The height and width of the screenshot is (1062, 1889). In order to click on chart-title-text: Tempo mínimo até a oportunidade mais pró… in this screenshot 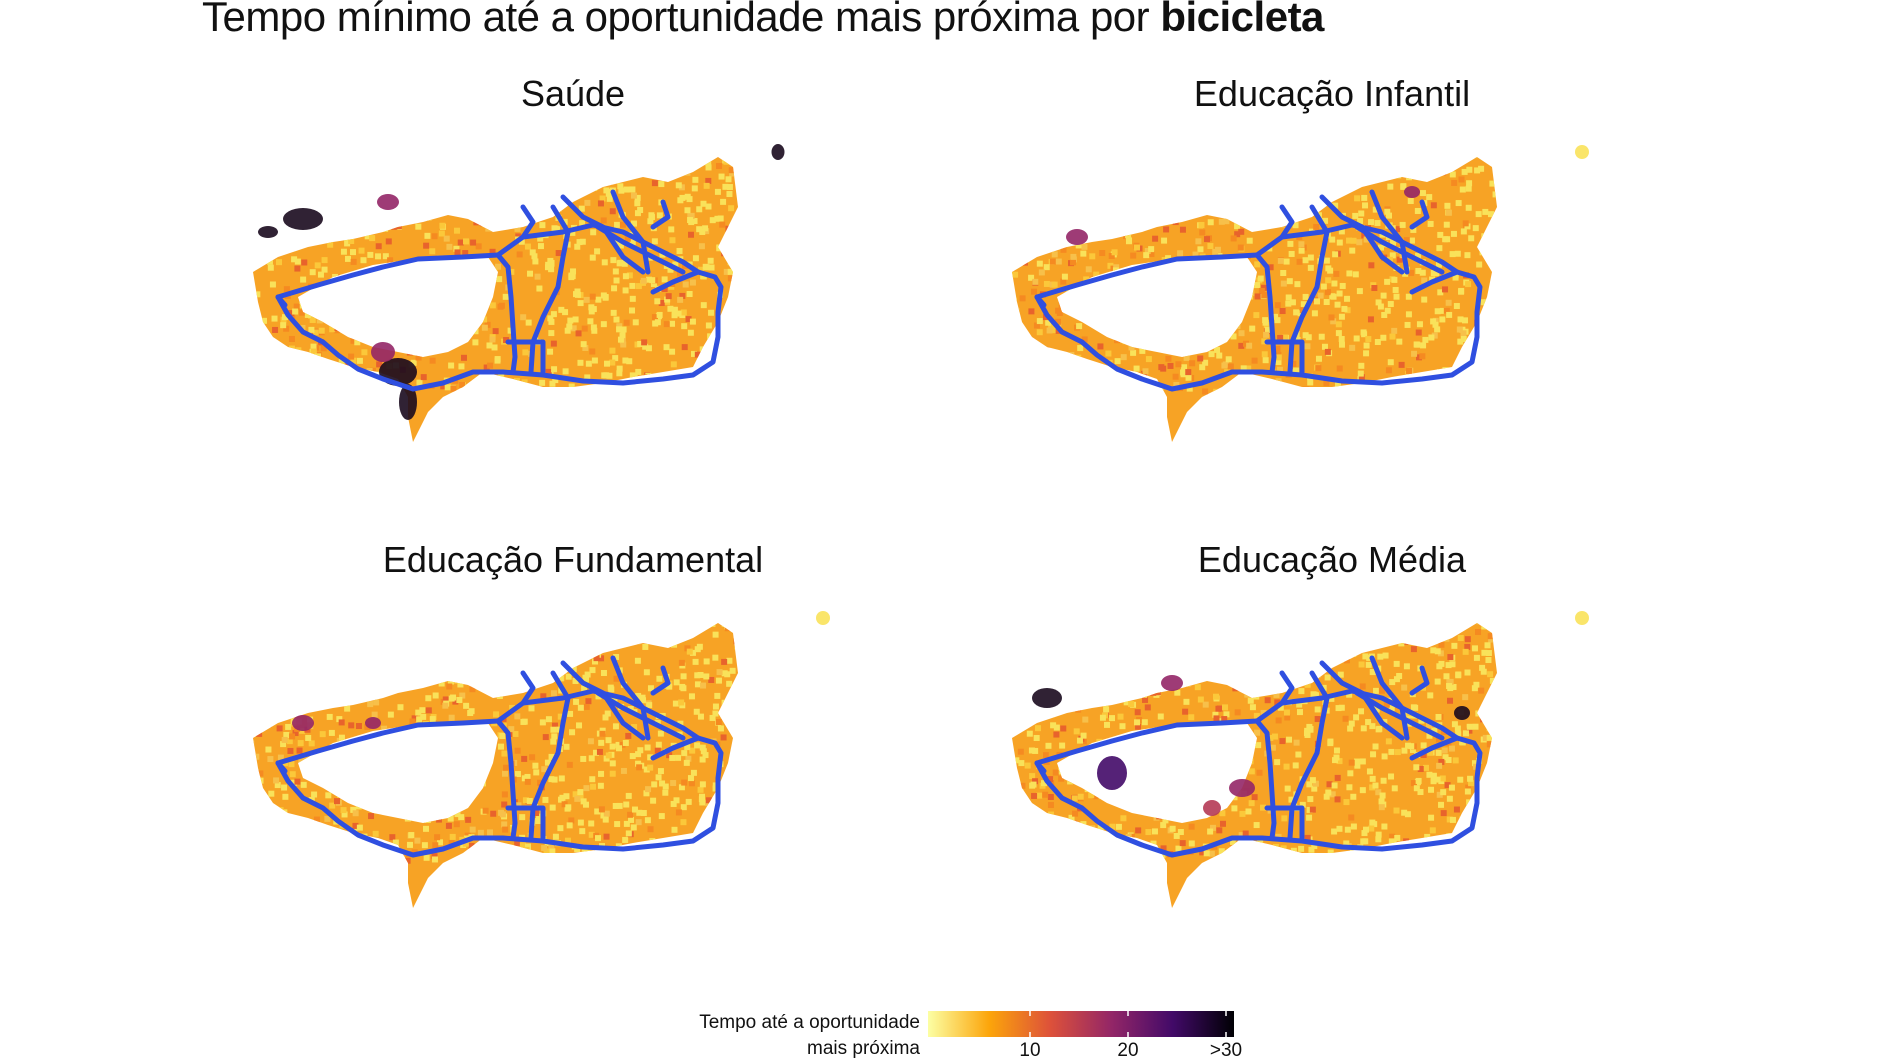, I will do `click(681, 20)`.